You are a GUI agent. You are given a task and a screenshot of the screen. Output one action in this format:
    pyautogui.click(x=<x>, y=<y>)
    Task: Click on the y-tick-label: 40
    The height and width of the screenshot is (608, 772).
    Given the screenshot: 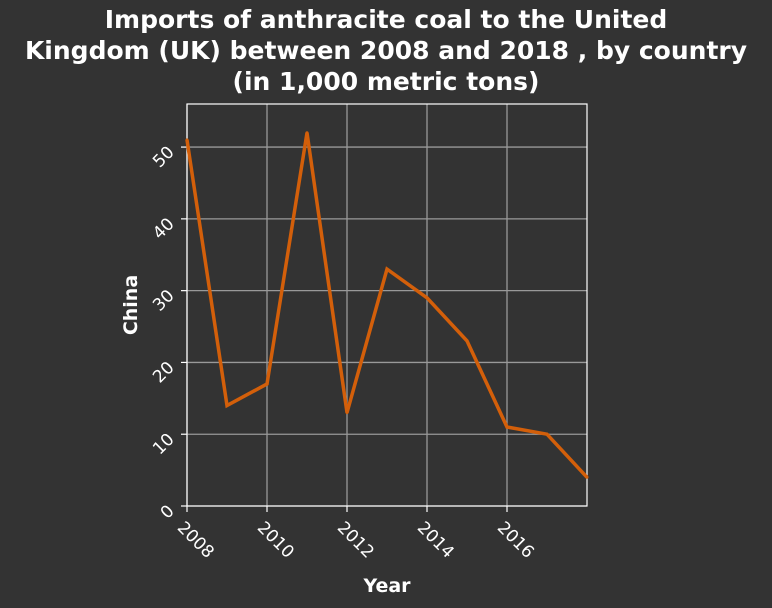 What is the action you would take?
    pyautogui.click(x=163, y=228)
    